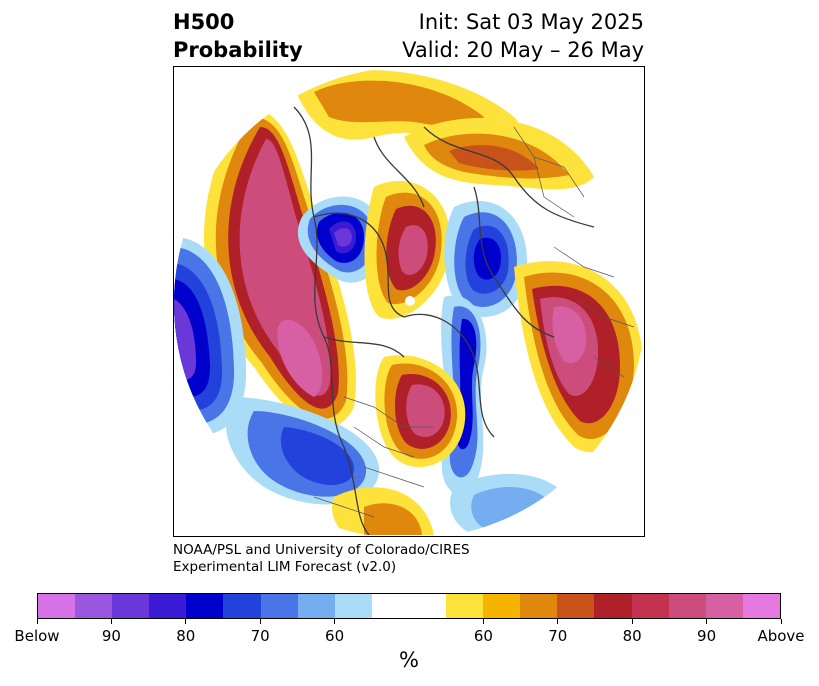  What do you see at coordinates (238, 36) in the screenshot?
I see `map-title: H500 Probability` at bounding box center [238, 36].